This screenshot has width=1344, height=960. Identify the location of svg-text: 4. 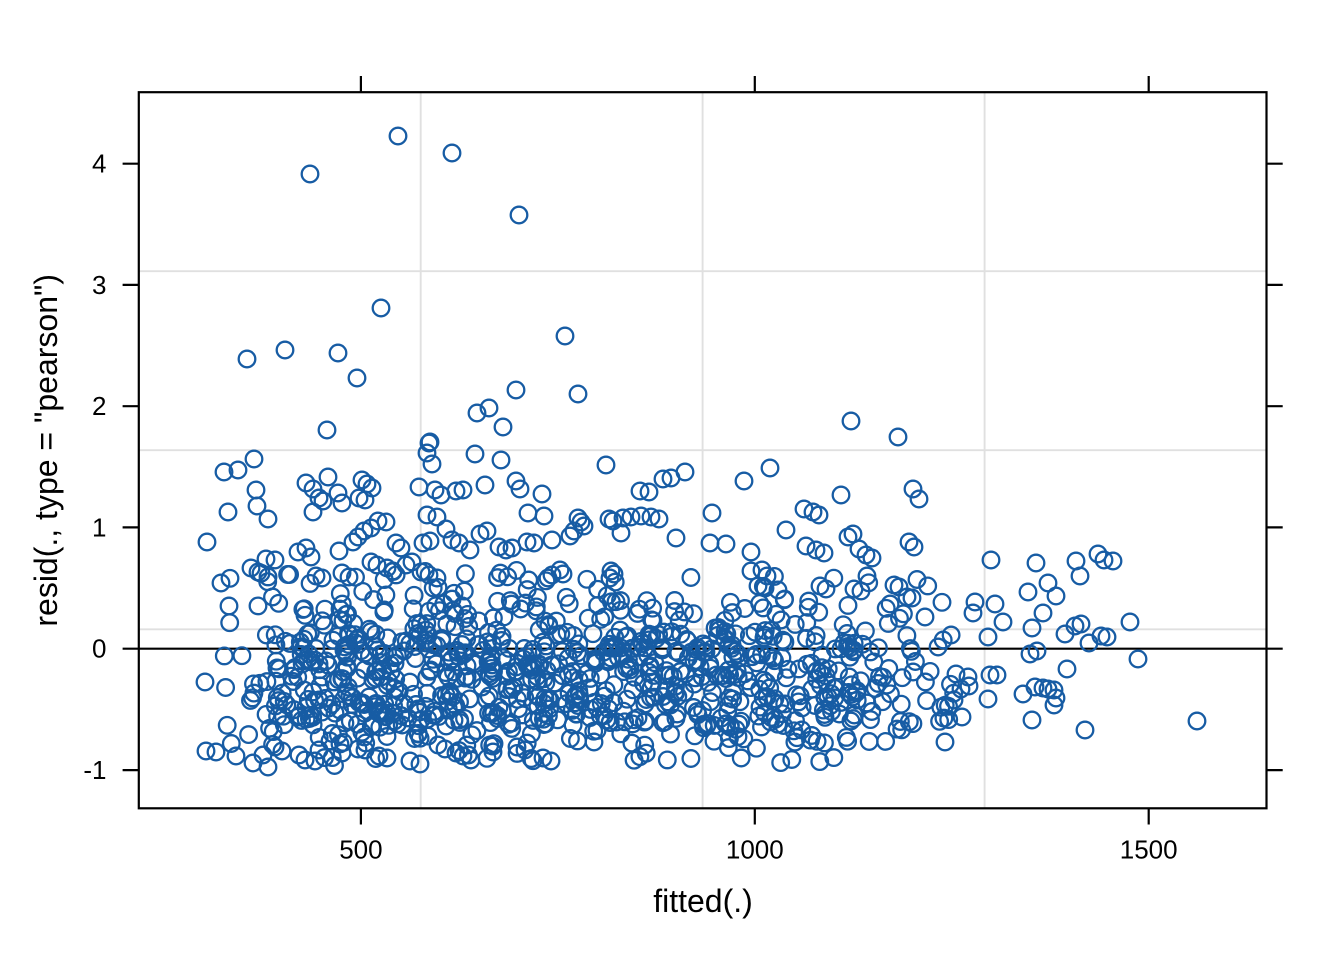
(99, 164).